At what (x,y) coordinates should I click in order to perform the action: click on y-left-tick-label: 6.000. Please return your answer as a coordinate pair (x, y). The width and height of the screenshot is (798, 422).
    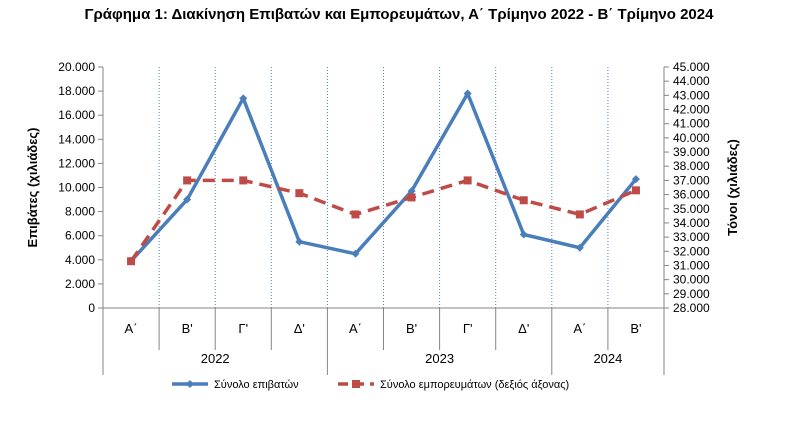
    Looking at the image, I should click on (80, 236).